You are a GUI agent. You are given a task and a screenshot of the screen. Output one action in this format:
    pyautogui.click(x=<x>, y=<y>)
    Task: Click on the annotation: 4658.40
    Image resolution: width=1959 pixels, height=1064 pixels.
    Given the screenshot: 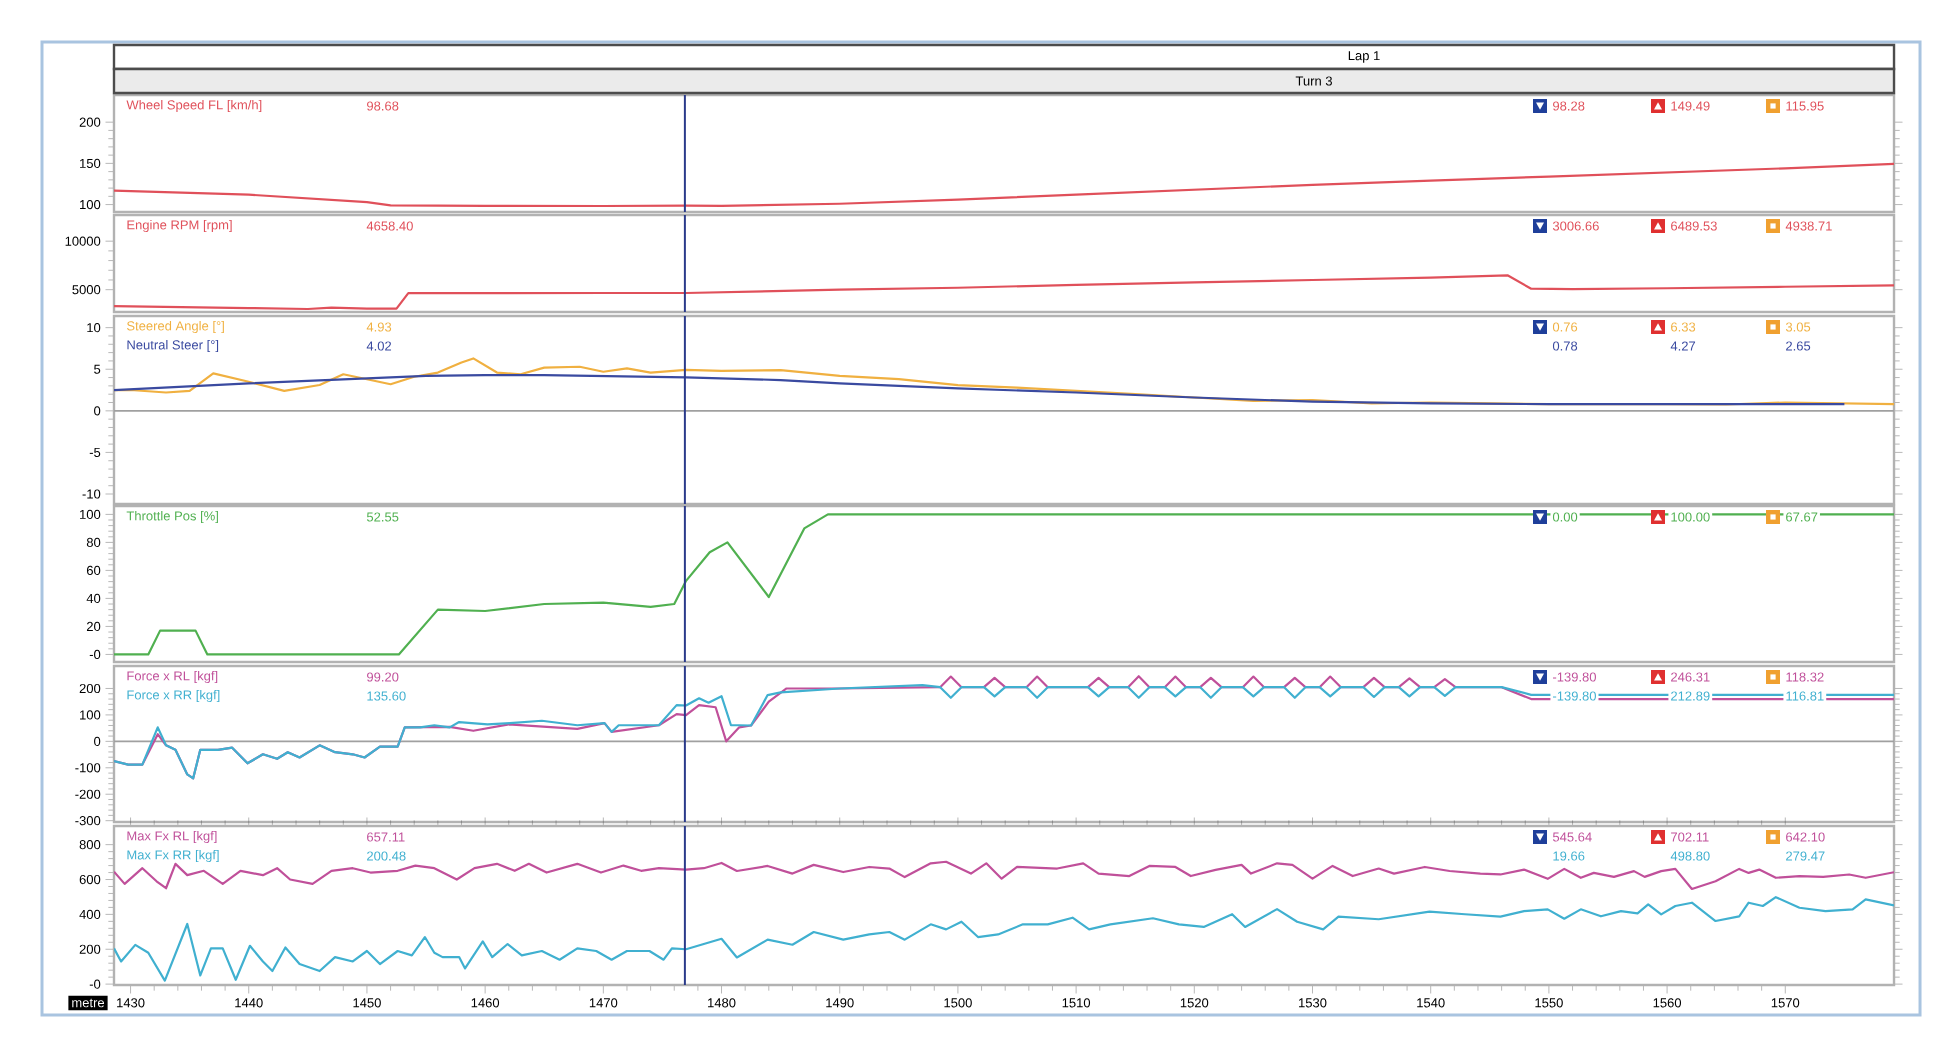 What is the action you would take?
    pyautogui.click(x=389, y=226)
    